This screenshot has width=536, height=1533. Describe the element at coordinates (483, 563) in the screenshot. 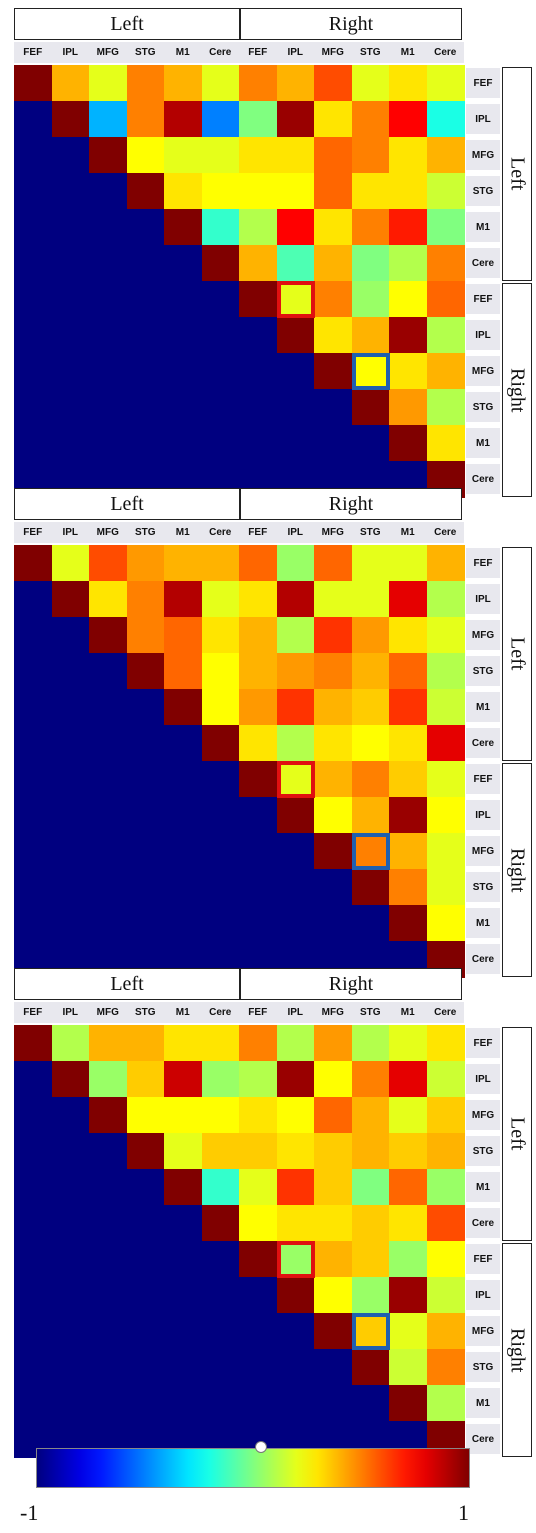

I see `row-tick-label: FEF` at that location.